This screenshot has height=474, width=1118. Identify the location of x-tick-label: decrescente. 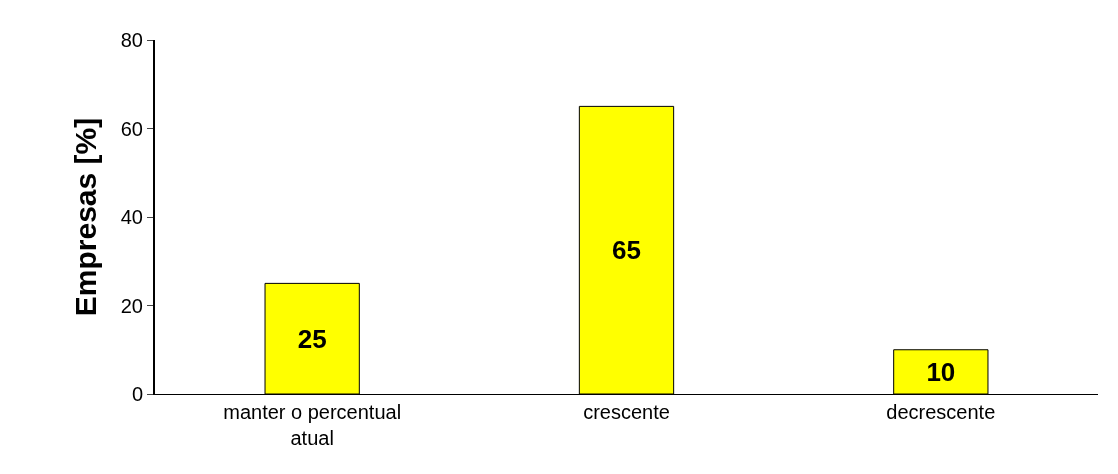
(941, 412).